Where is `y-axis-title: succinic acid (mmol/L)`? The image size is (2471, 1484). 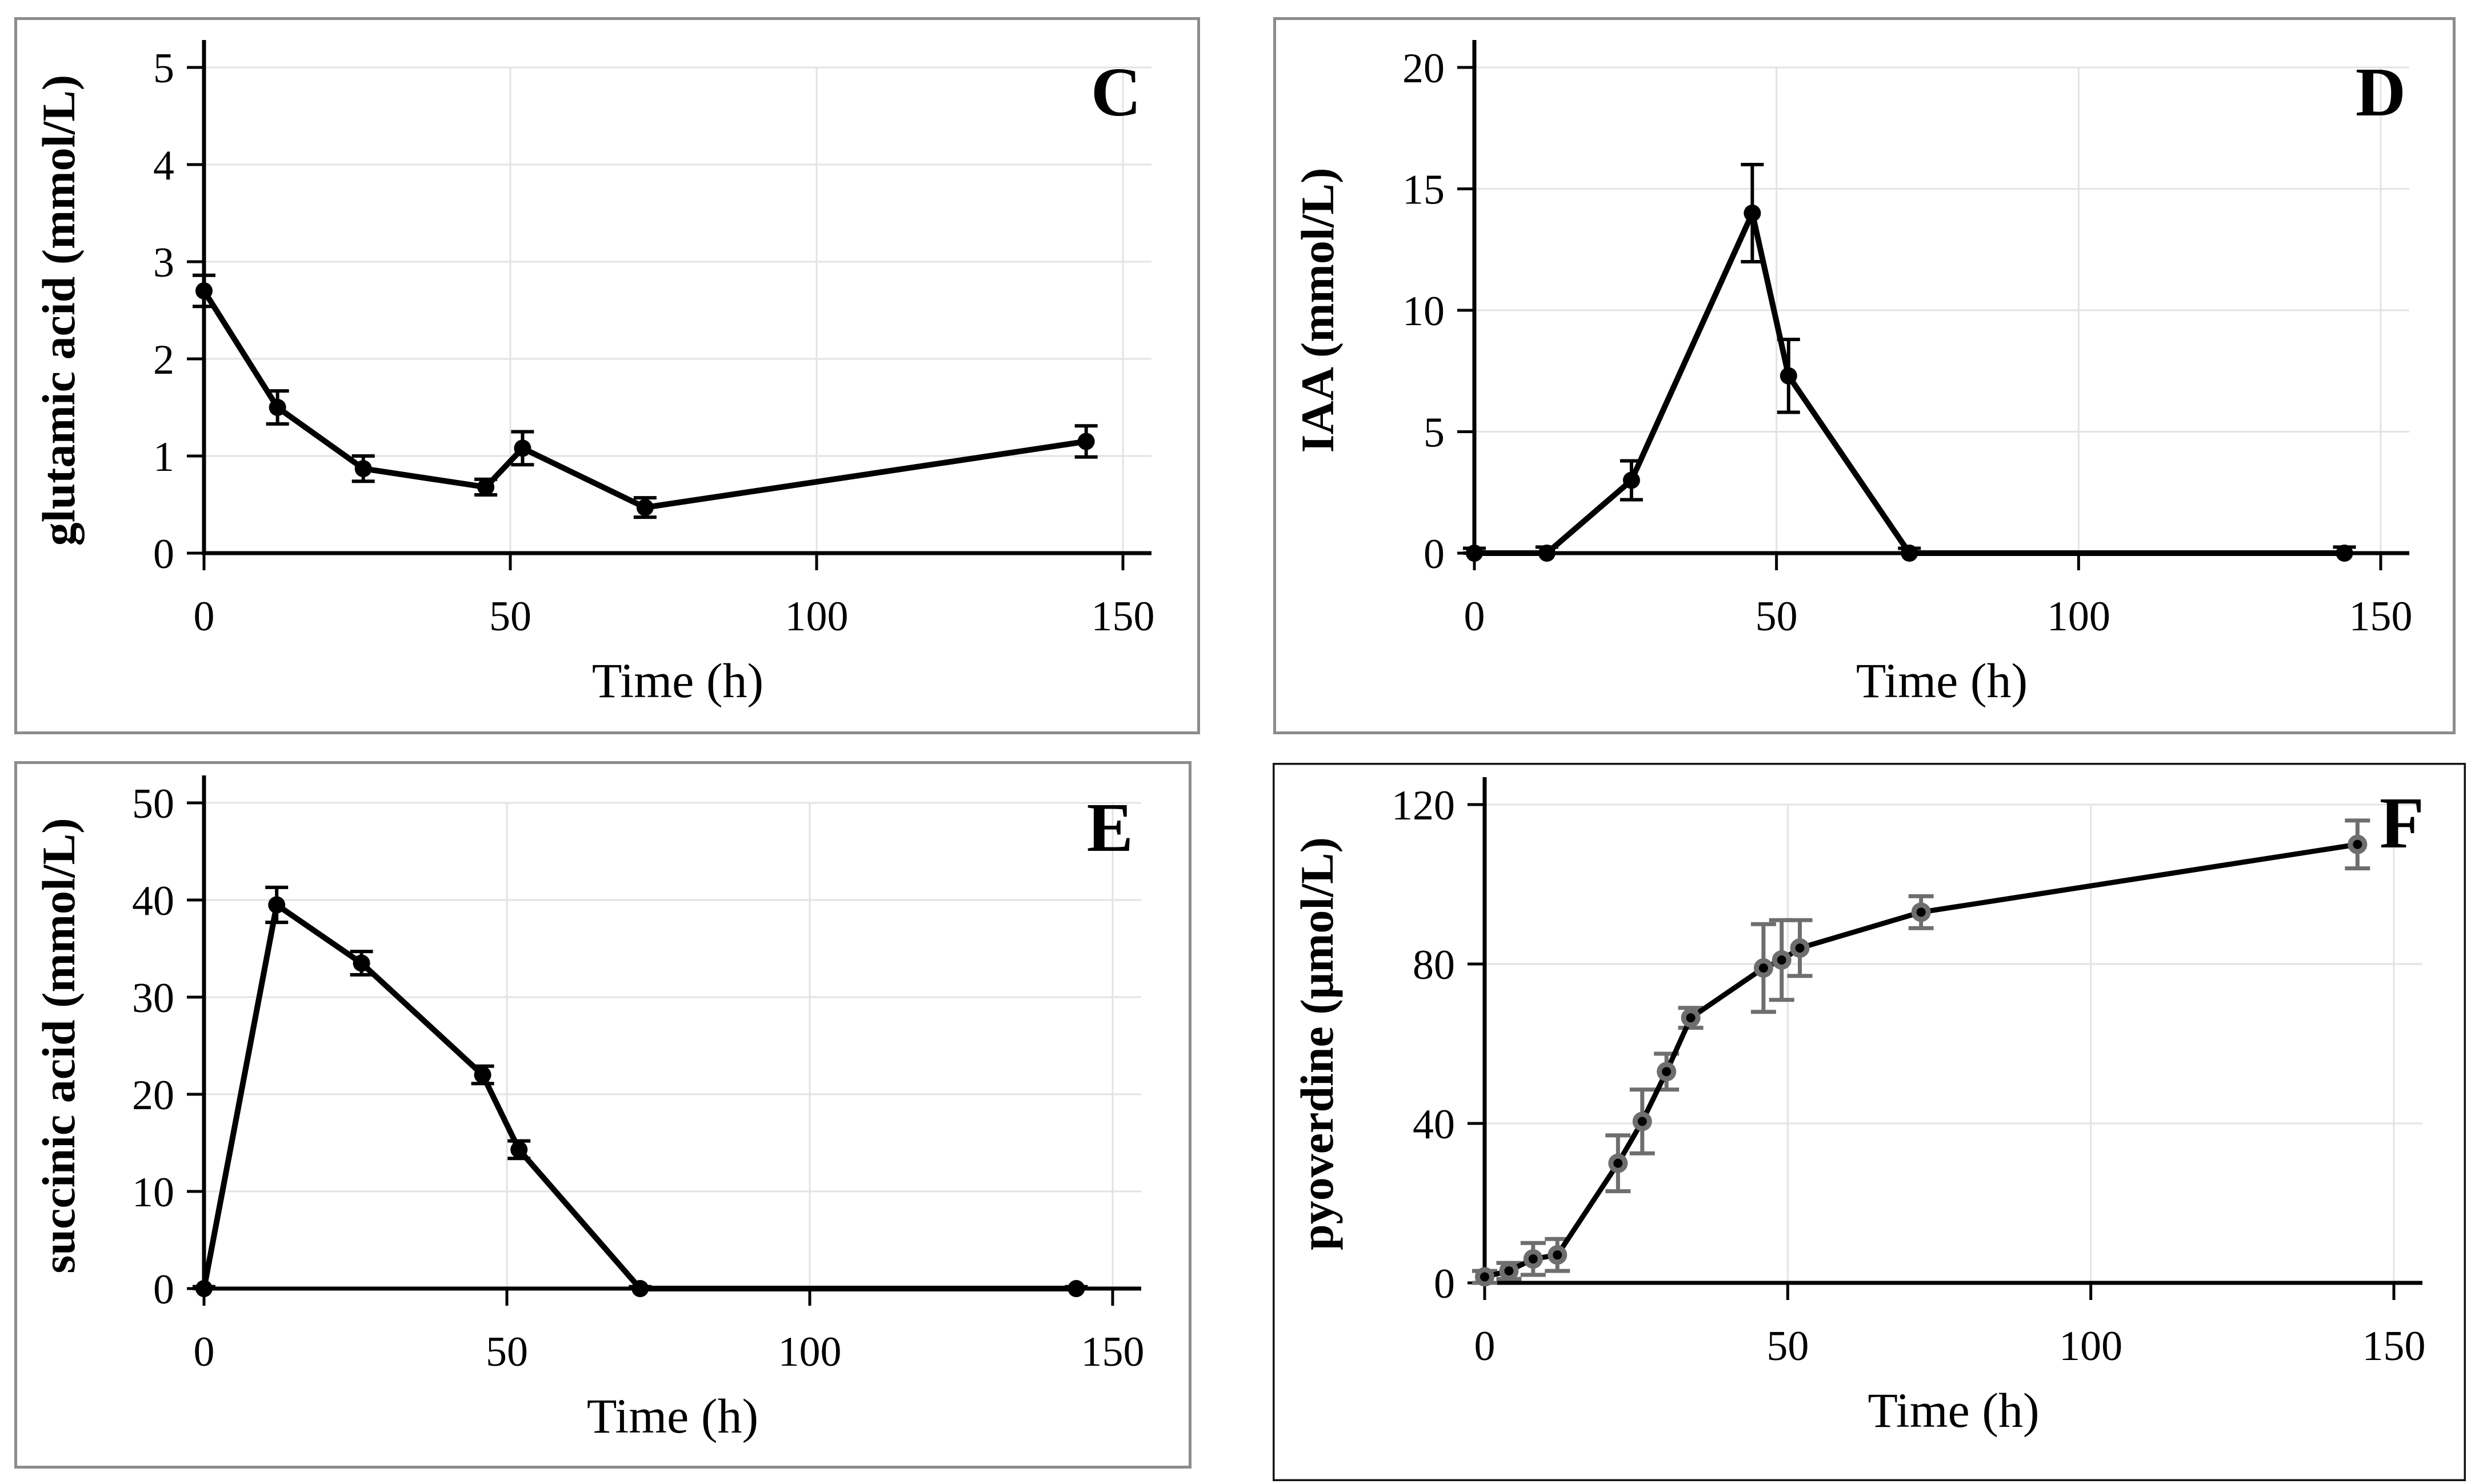
y-axis-title: succinic acid (mmol/L) is located at coordinates (59, 1045).